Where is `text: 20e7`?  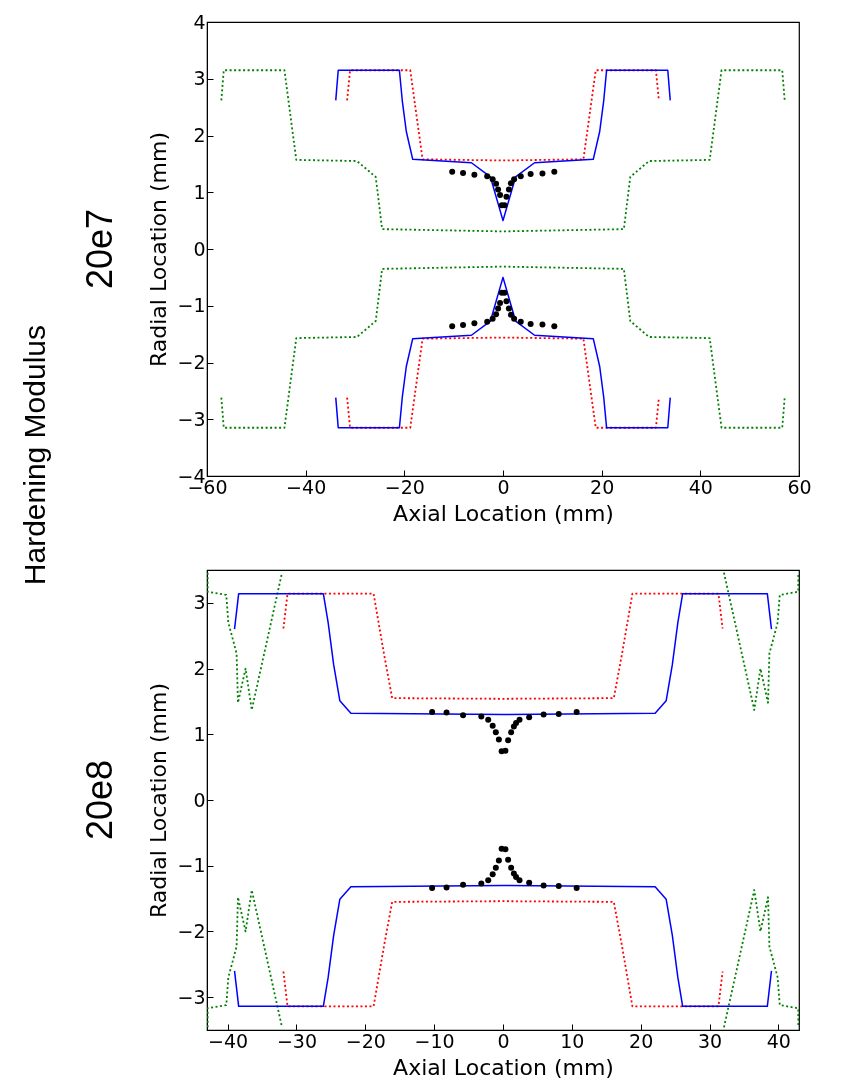
text: 20e7 is located at coordinates (99, 249).